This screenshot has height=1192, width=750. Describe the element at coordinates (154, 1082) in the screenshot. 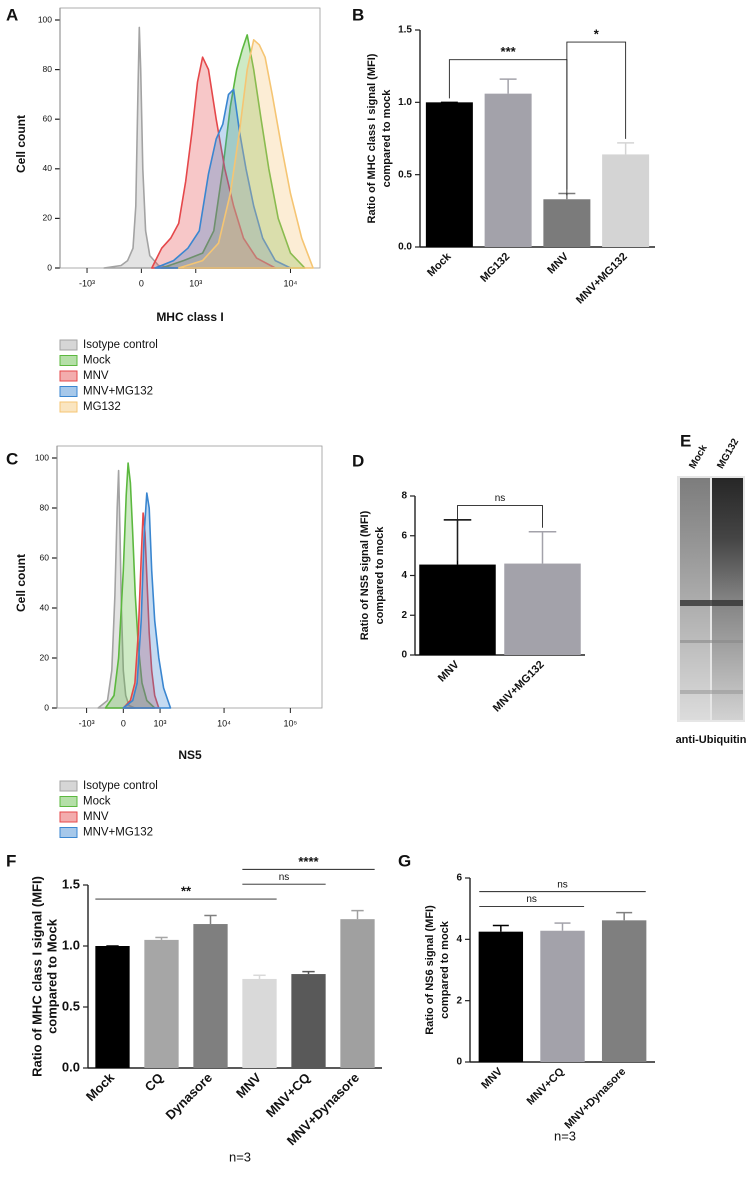

I see `x-tick-label: CQ` at that location.